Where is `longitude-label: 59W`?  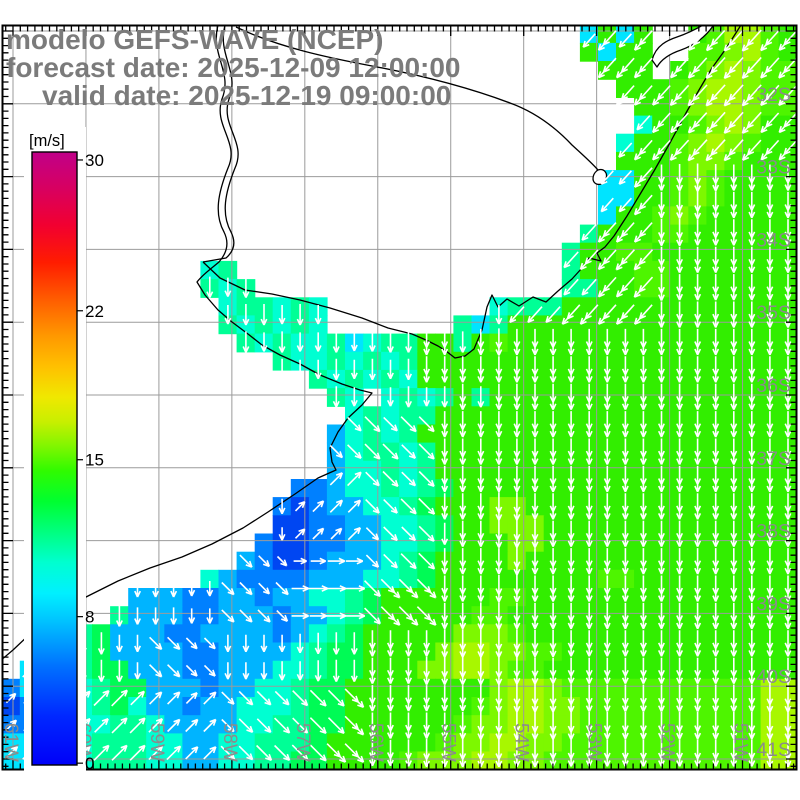 longitude-label: 59W is located at coordinates (156, 742).